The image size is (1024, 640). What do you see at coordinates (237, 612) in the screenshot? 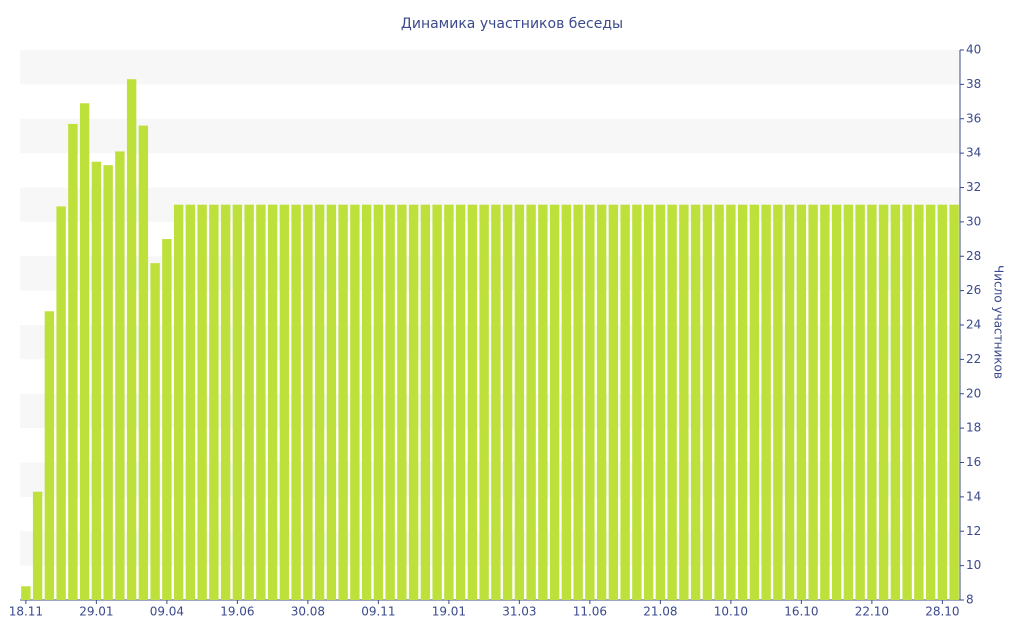
I see `x-tick-label: 19.06` at bounding box center [237, 612].